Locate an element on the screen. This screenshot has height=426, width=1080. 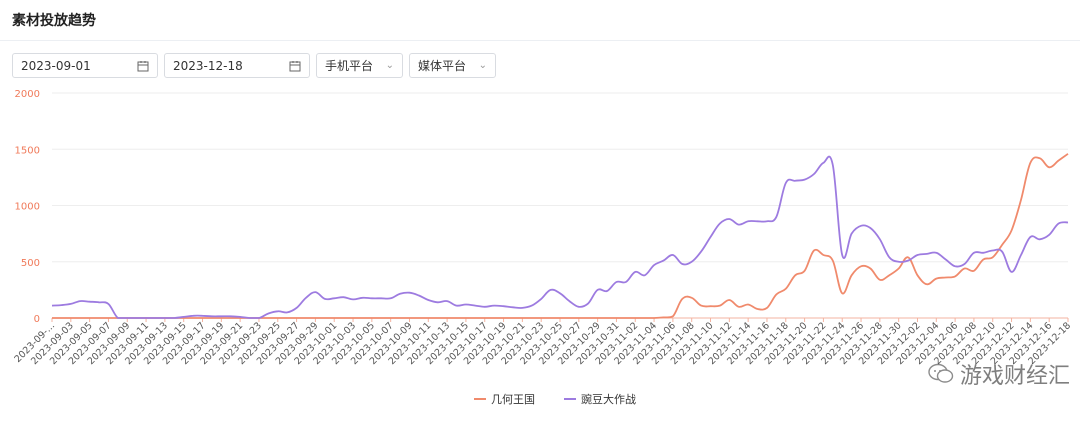
platform-select: 手机平台 ⌄ is located at coordinates (359, 65).